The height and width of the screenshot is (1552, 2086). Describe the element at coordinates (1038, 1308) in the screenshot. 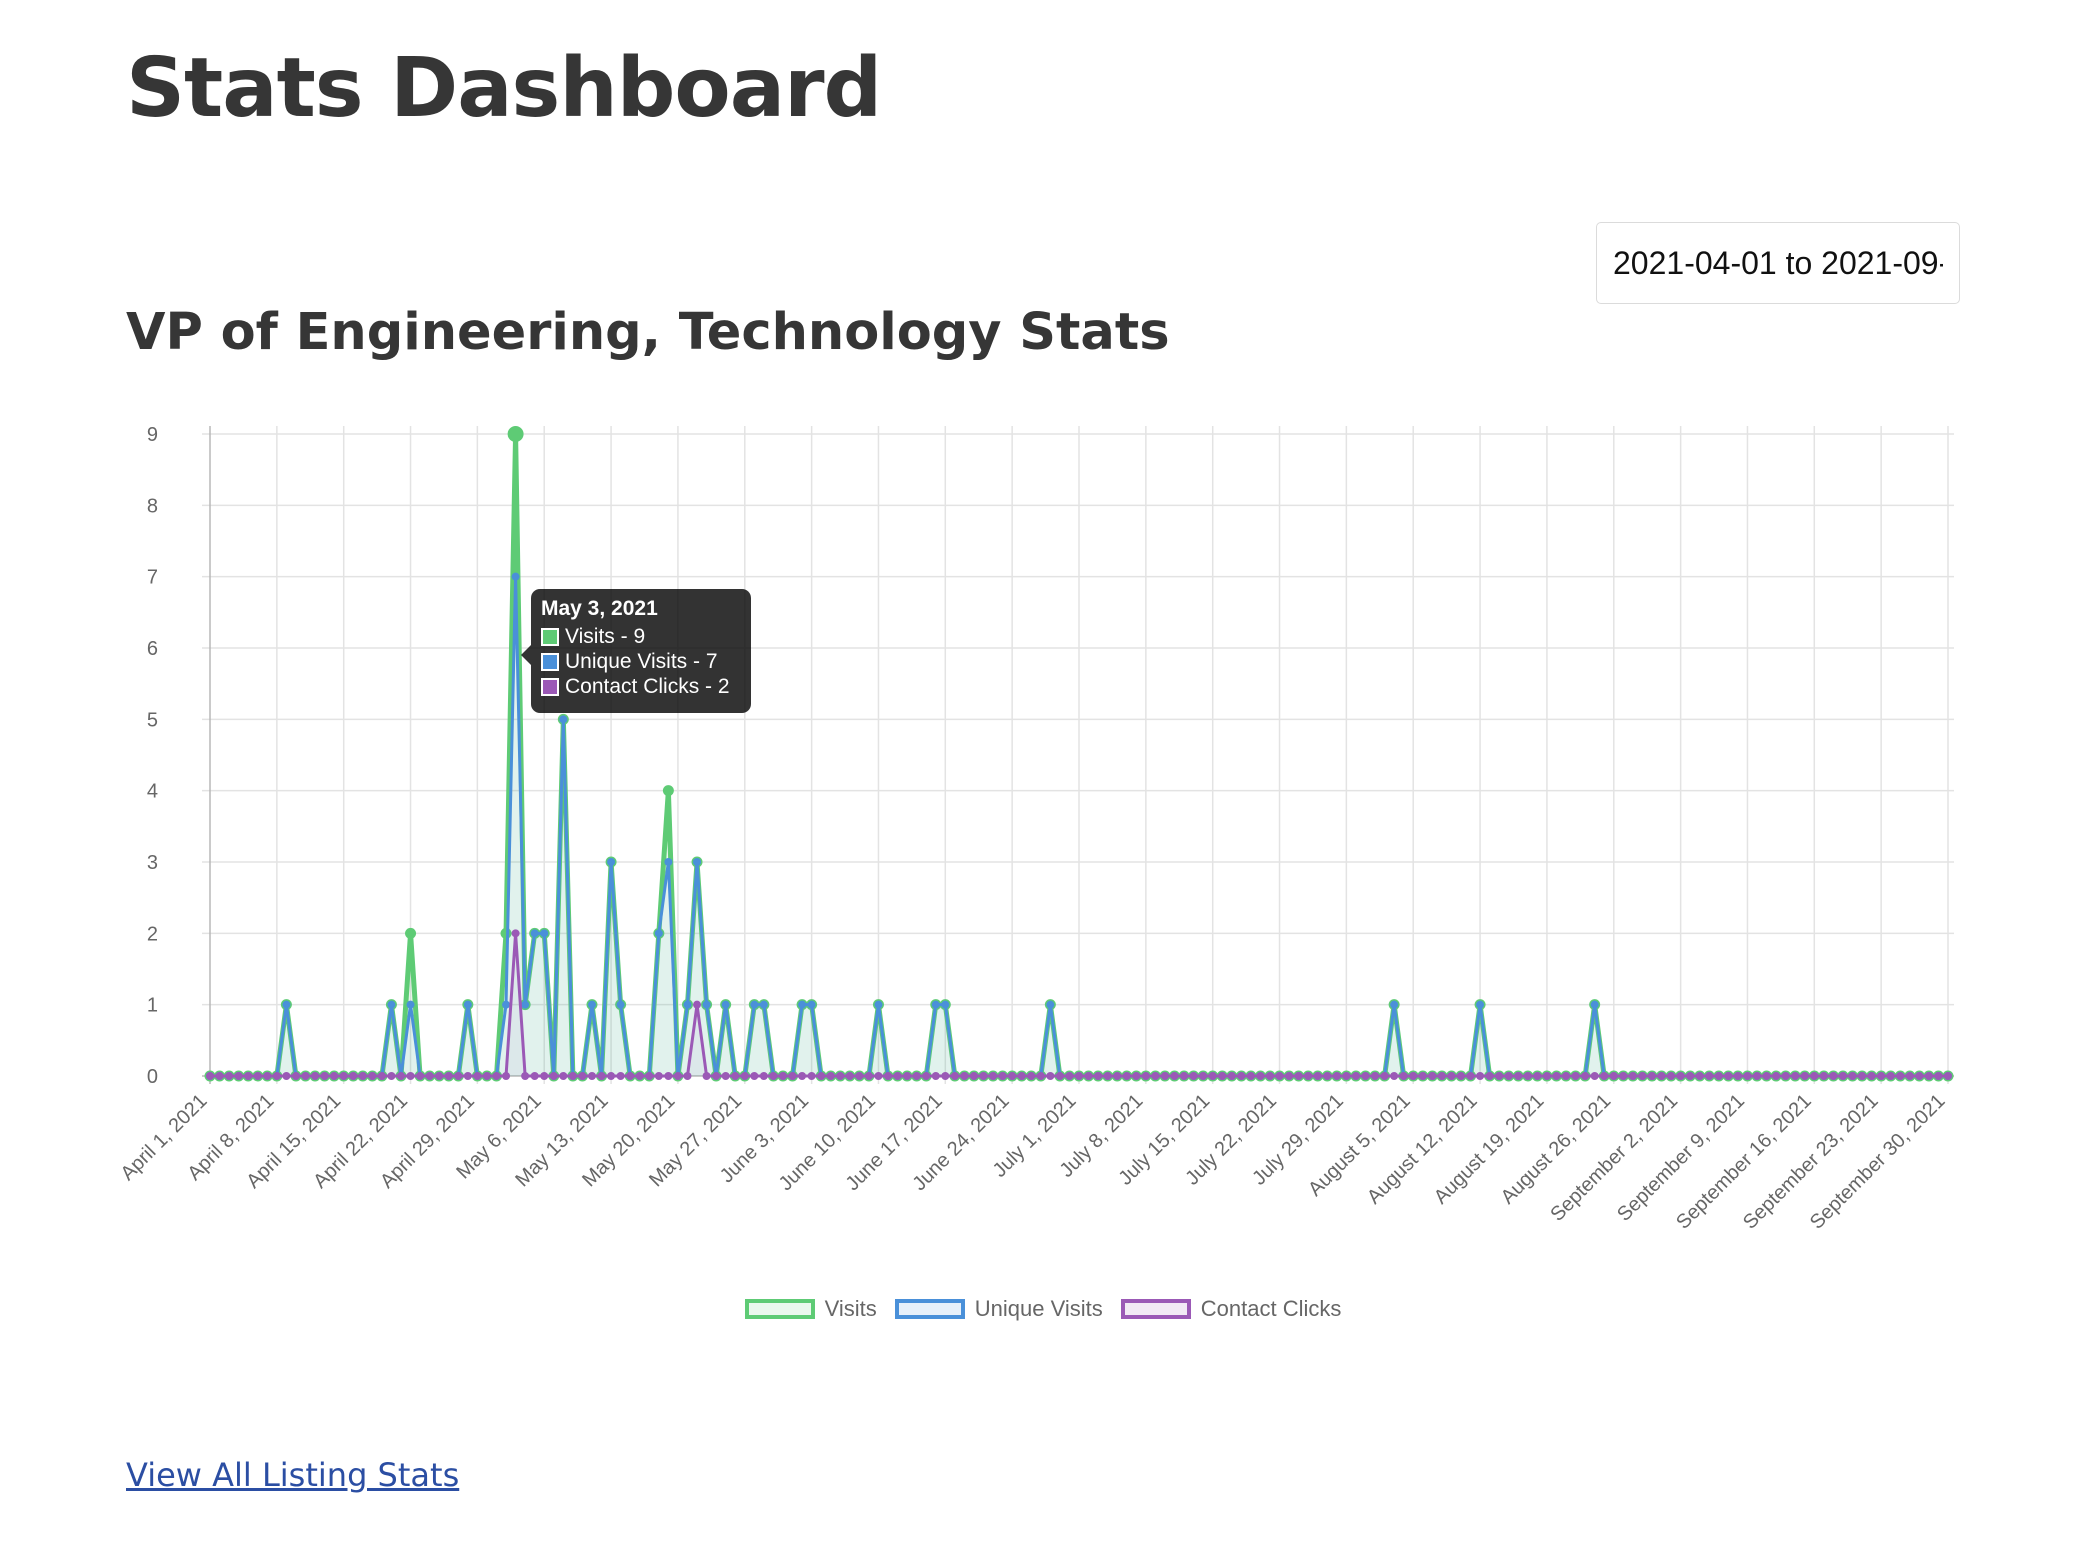

I see `legend-label: Unique Visits` at that location.